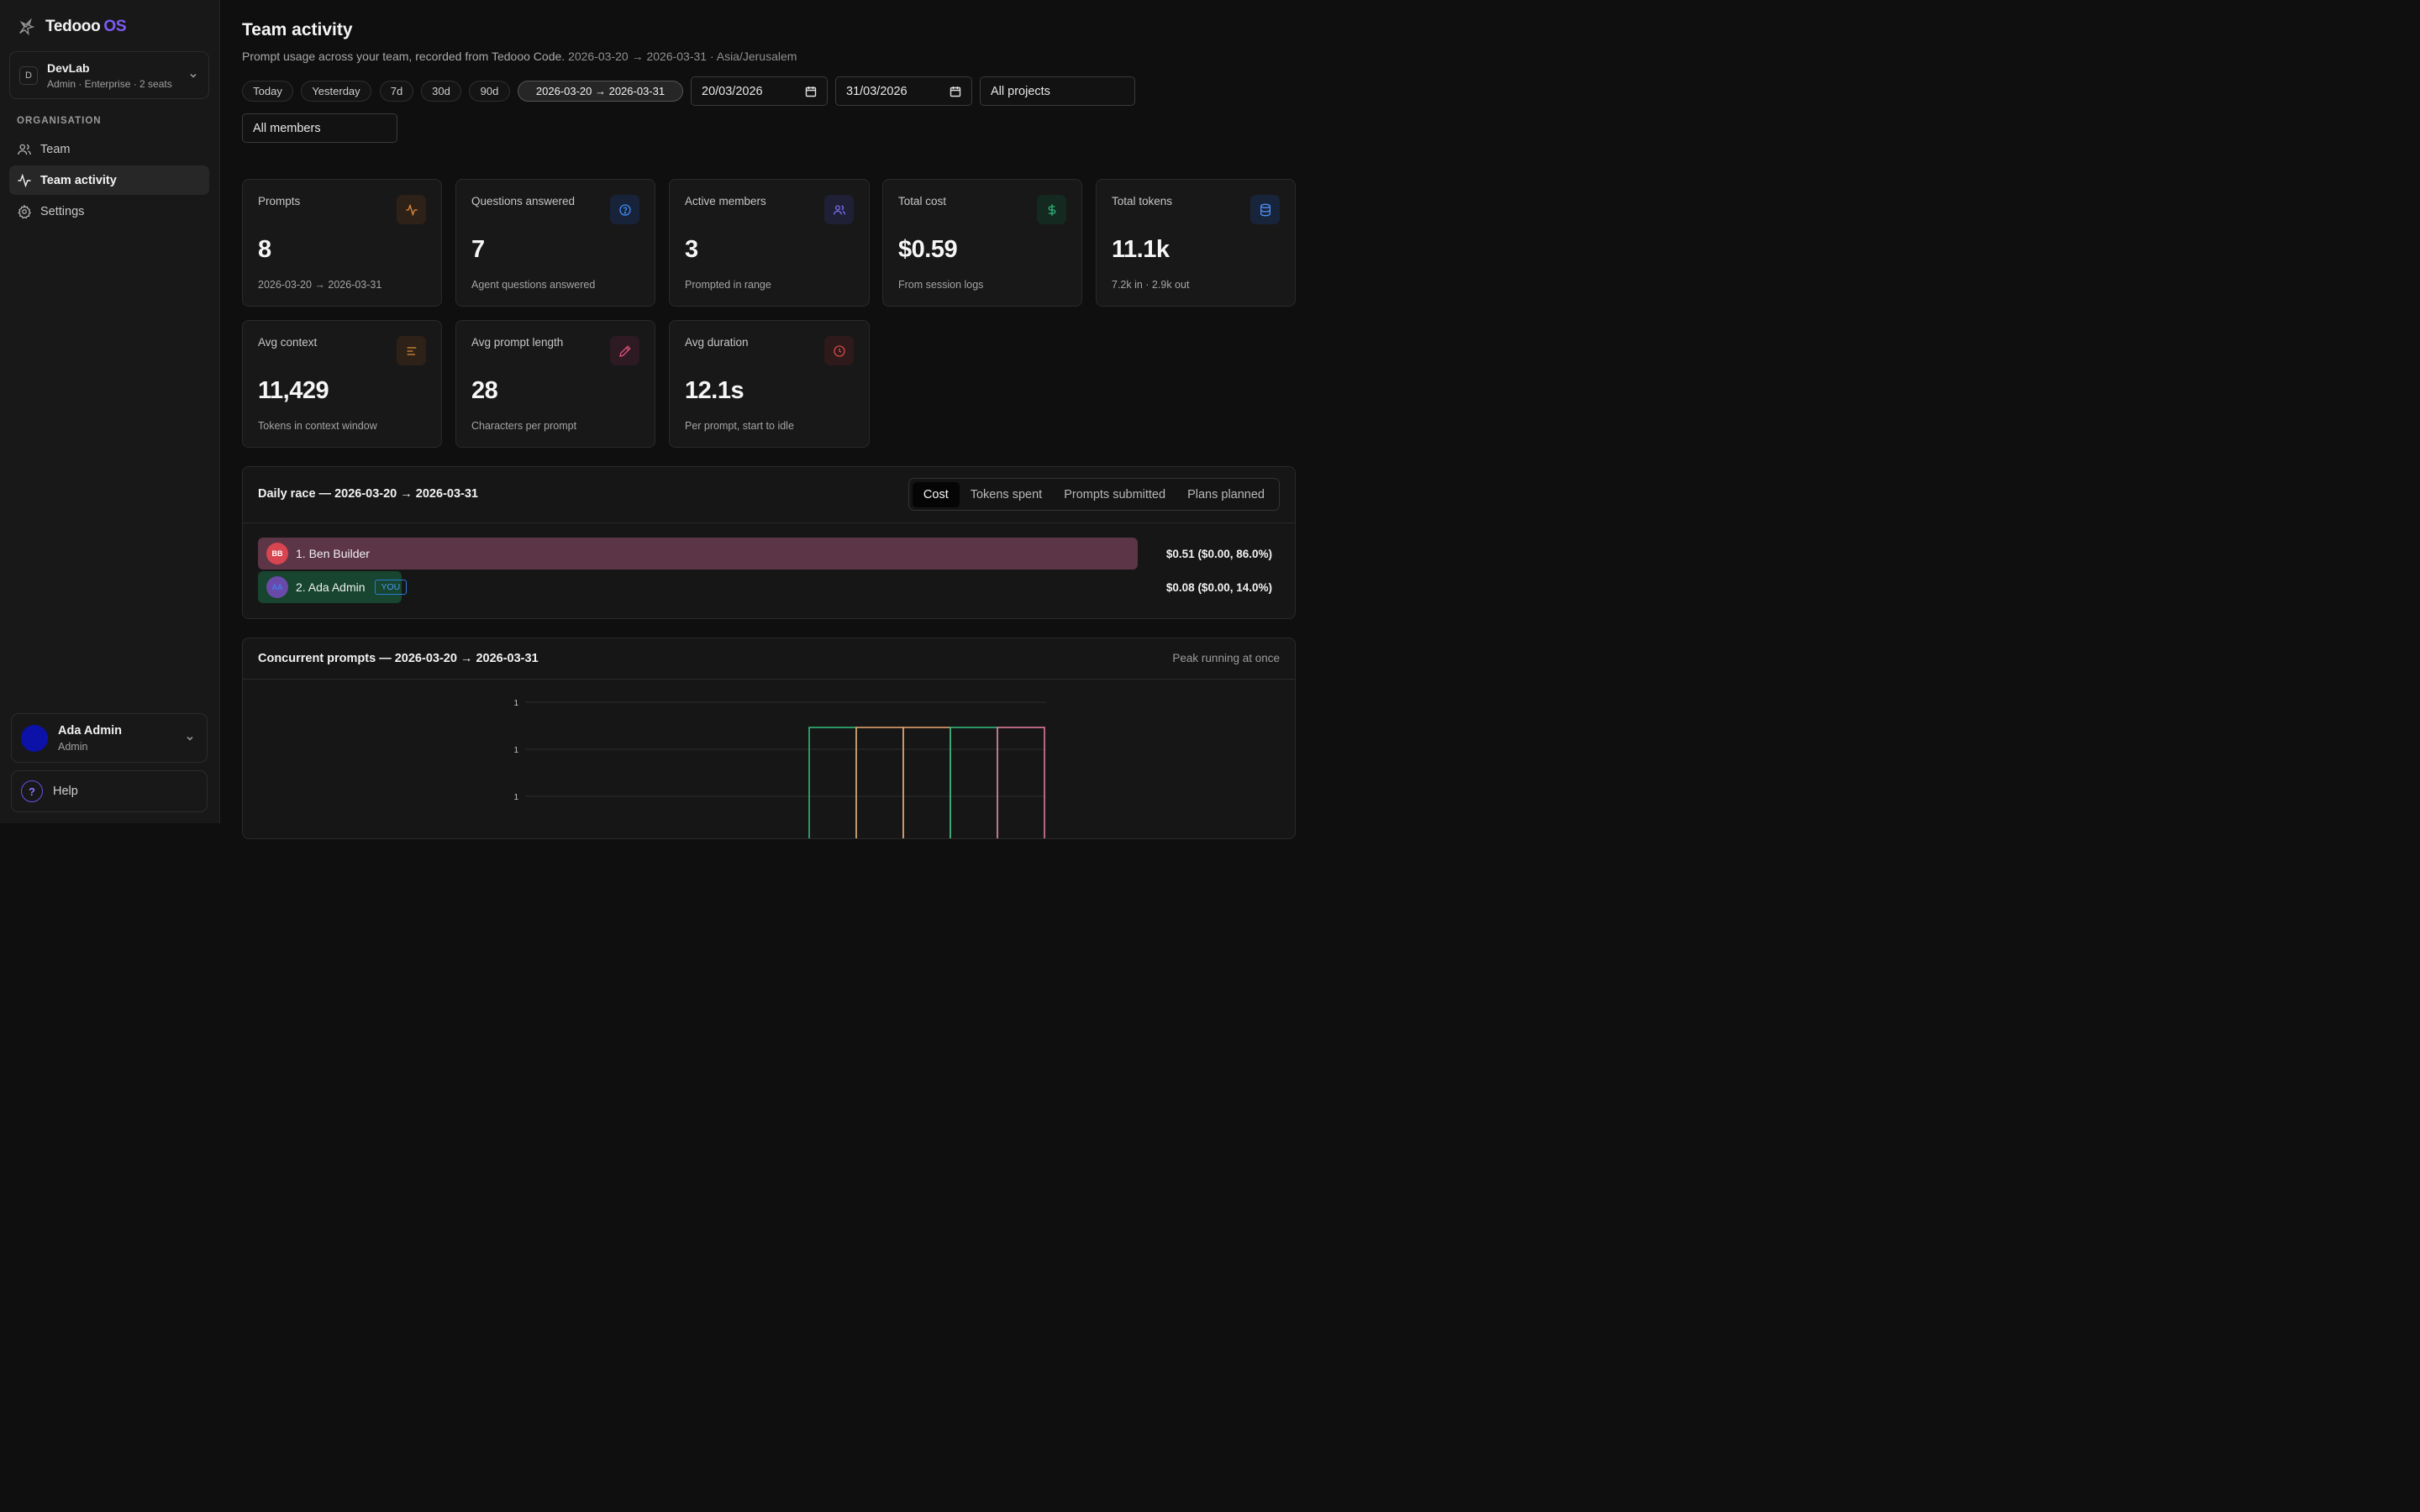 This screenshot has height=1512, width=2420. What do you see at coordinates (317, 426) in the screenshot?
I see `stat-footnote: Tokens in context window` at bounding box center [317, 426].